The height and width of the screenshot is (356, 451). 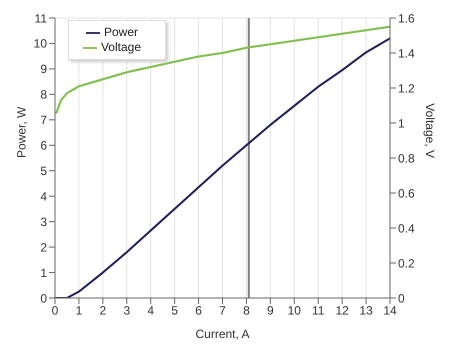 I want to click on y-tick-label: 4, so click(x=44, y=196).